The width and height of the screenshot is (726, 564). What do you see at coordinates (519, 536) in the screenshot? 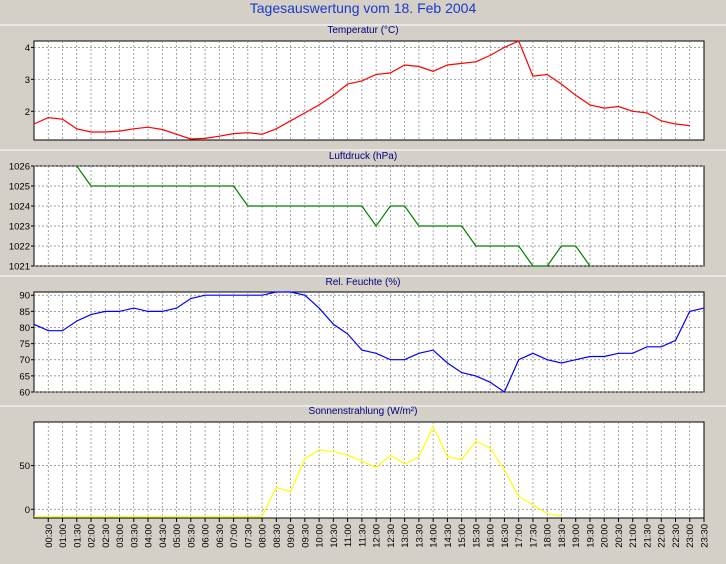
I see `x-tick-label: 17:00` at bounding box center [519, 536].